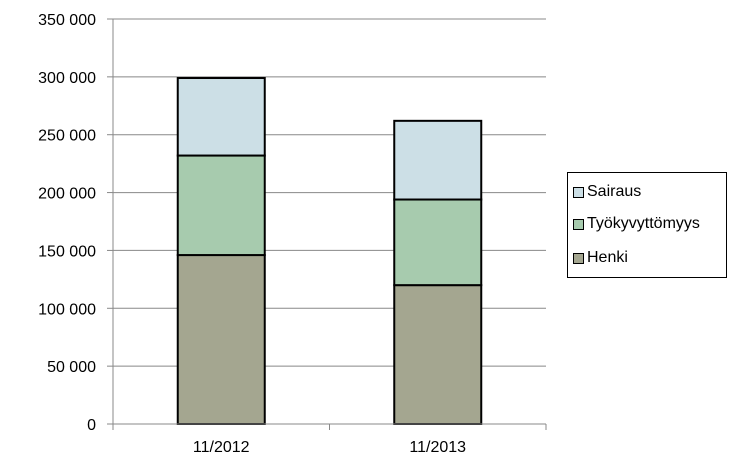 This screenshot has height=462, width=736. Describe the element at coordinates (67, 20) in the screenshot. I see `y-tick-label: 350 000` at that location.